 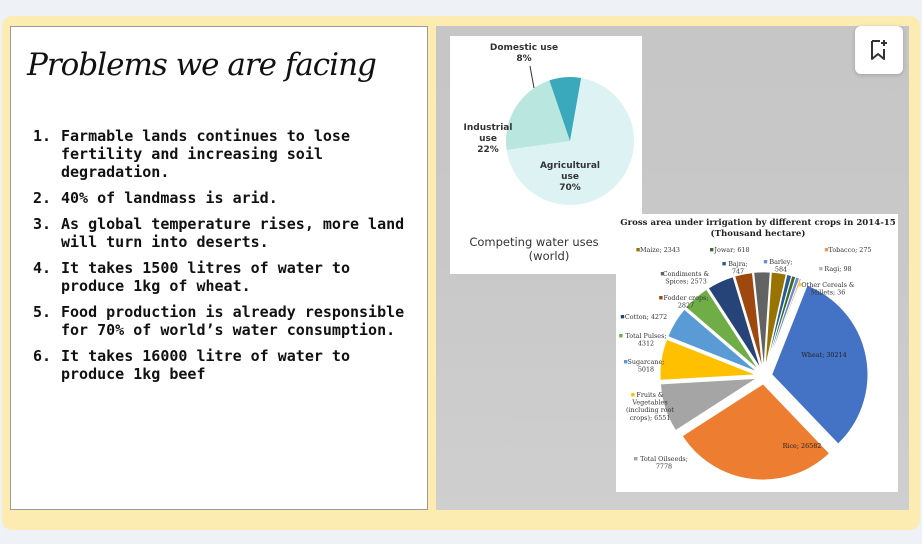 I want to click on industrial-label-2: use, so click(x=488, y=139).